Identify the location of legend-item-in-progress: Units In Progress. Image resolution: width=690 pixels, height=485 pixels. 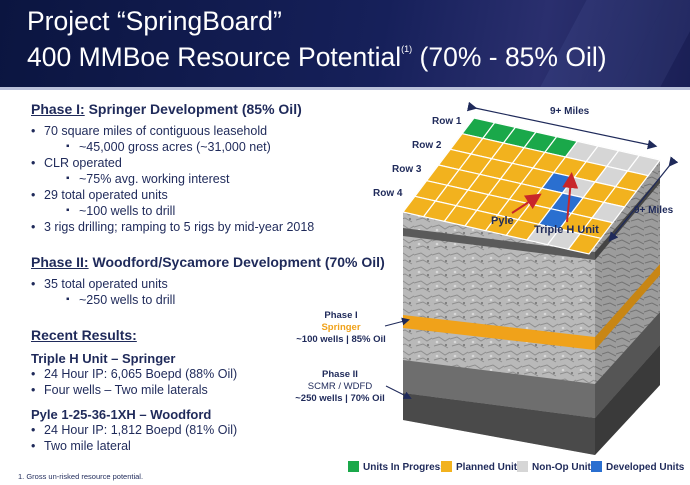
(397, 467).